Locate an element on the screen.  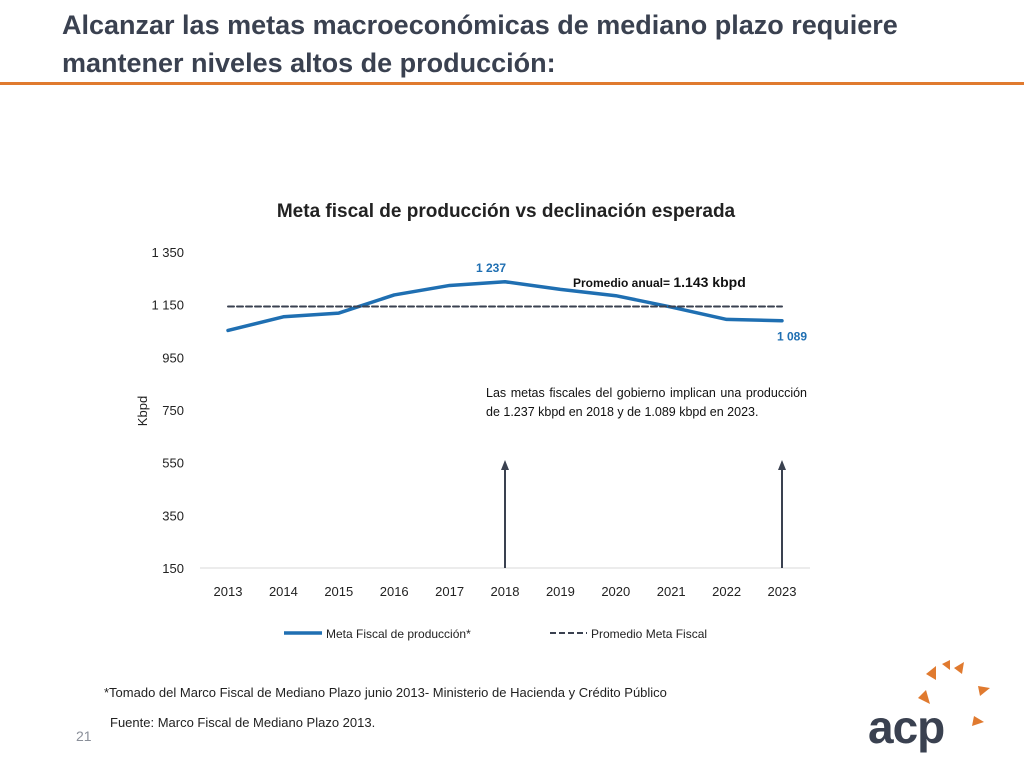
legend-label-series: Meta Fiscal de producción* is located at coordinates (398, 634).